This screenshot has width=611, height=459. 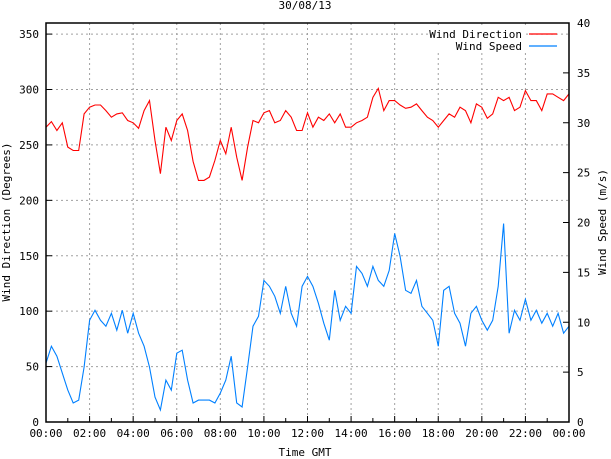 I want to click on y-right-tick-label: 25, so click(x=583, y=173).